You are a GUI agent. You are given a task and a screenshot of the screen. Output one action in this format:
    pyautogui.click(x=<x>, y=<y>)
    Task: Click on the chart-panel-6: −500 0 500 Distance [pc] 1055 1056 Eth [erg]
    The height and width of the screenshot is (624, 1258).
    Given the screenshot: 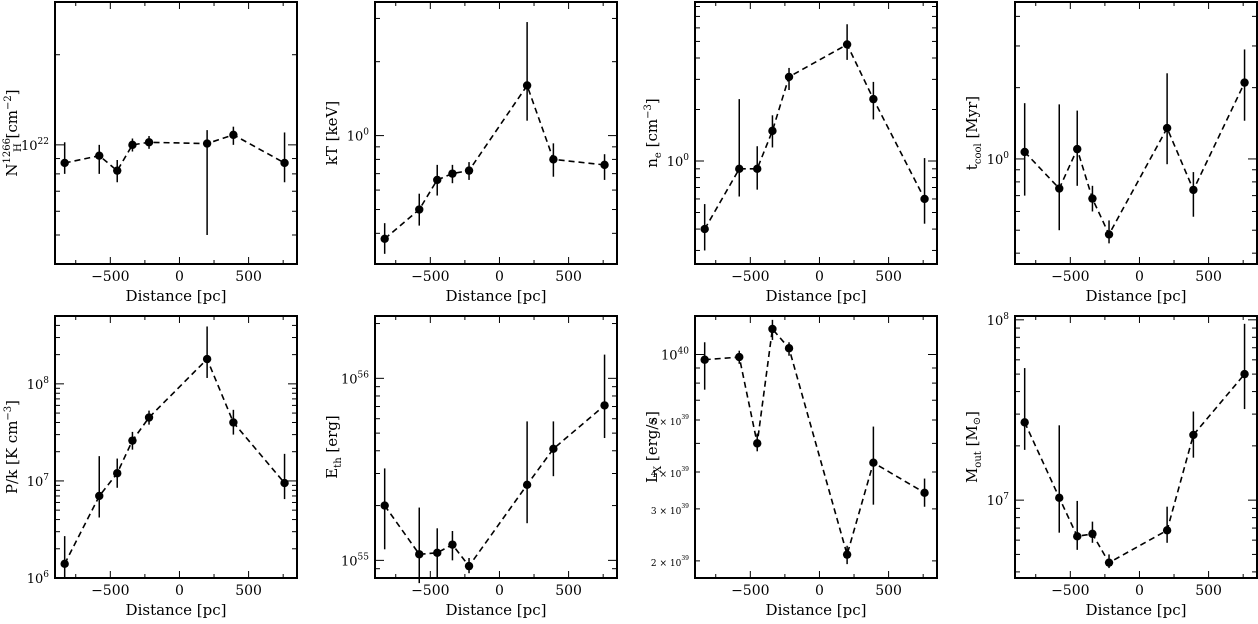 What is the action you would take?
    pyautogui.click(x=470, y=467)
    